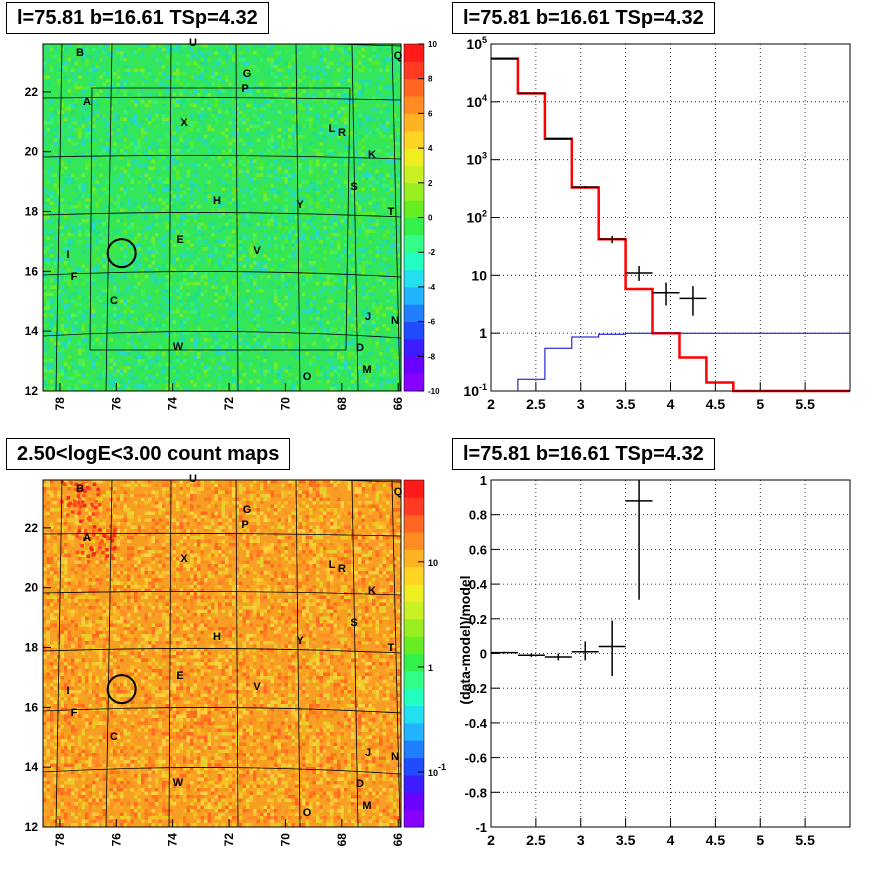  What do you see at coordinates (670, 362) in the screenshot?
I see `background-histogram` at bounding box center [670, 362].